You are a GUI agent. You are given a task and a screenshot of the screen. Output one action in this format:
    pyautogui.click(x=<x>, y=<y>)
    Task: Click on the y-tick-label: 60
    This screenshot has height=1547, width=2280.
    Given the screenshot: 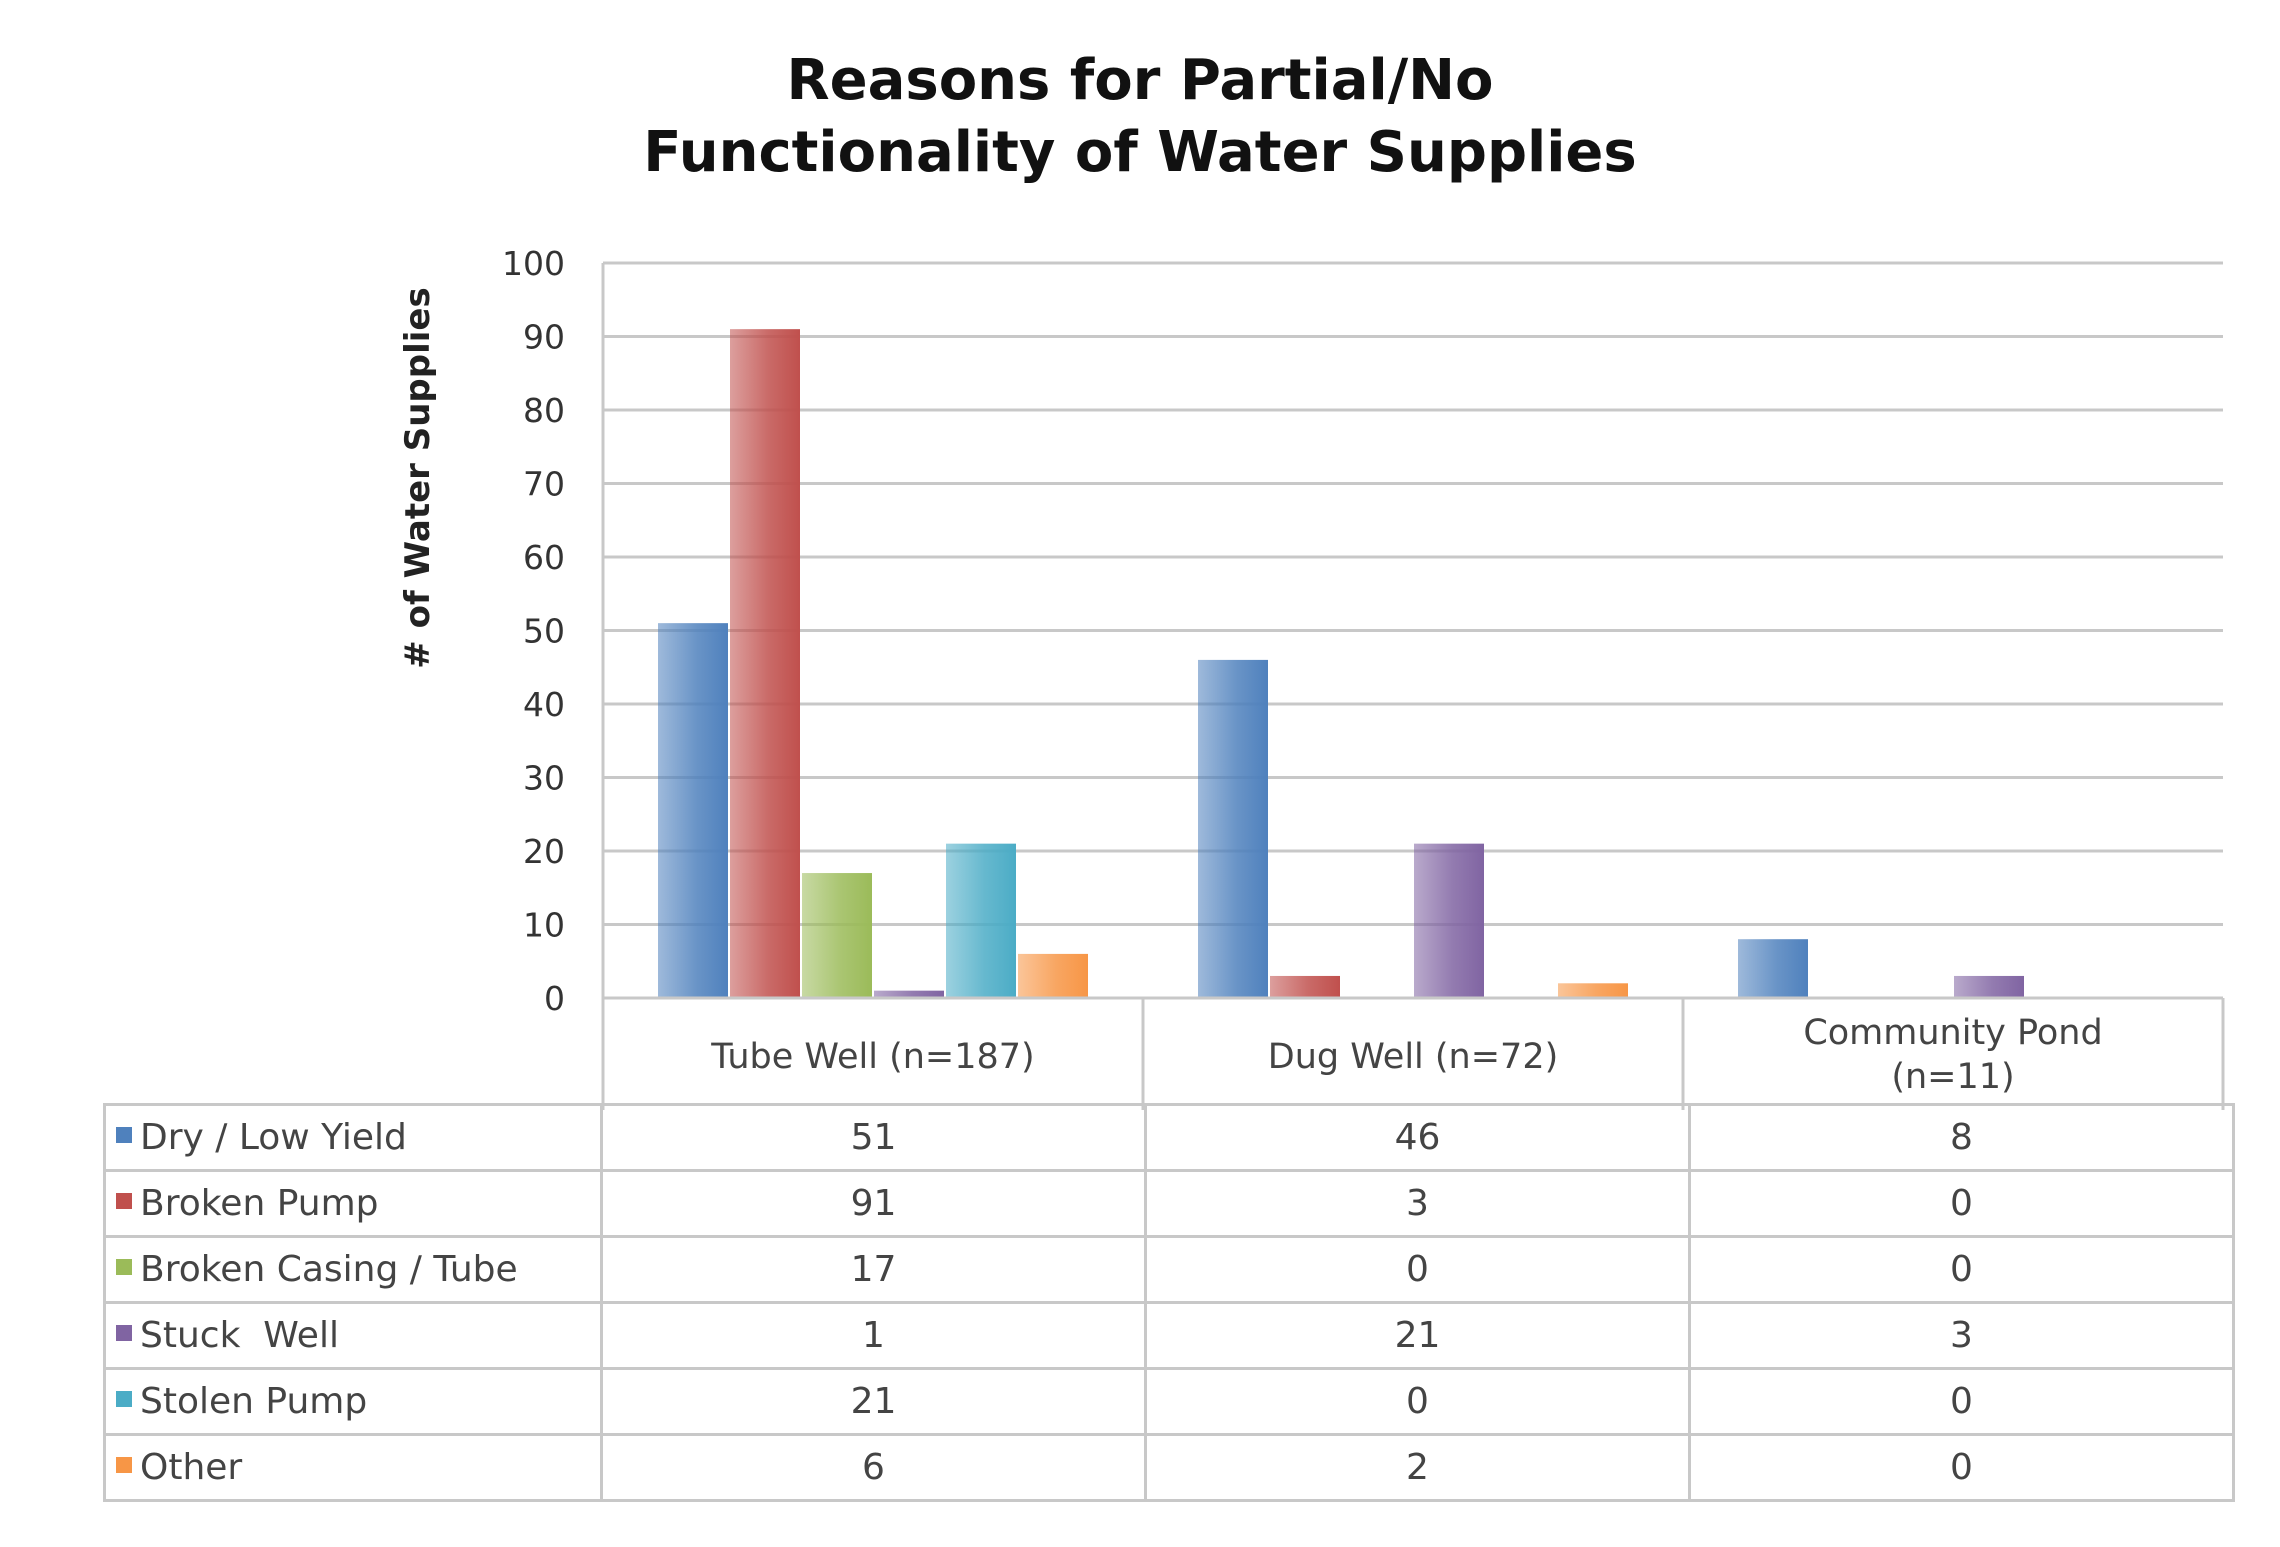 What is the action you would take?
    pyautogui.click(x=544, y=557)
    